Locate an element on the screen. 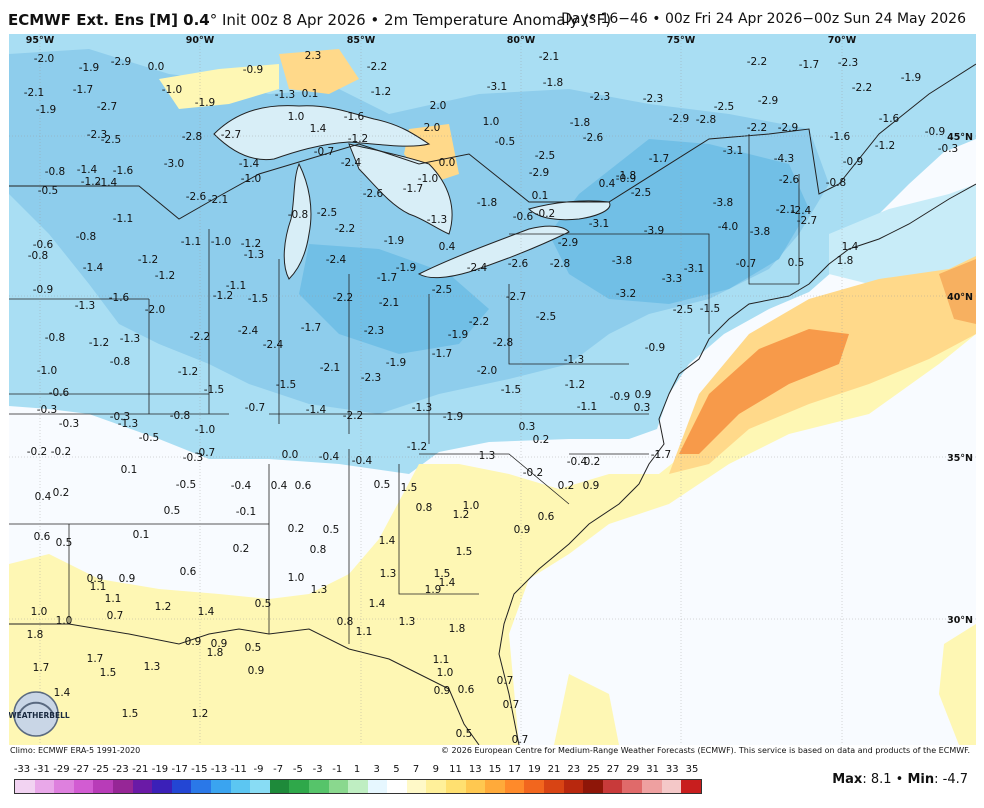 This screenshot has height=808, width=984. anomaly-value: 0.1 is located at coordinates (141, 535).